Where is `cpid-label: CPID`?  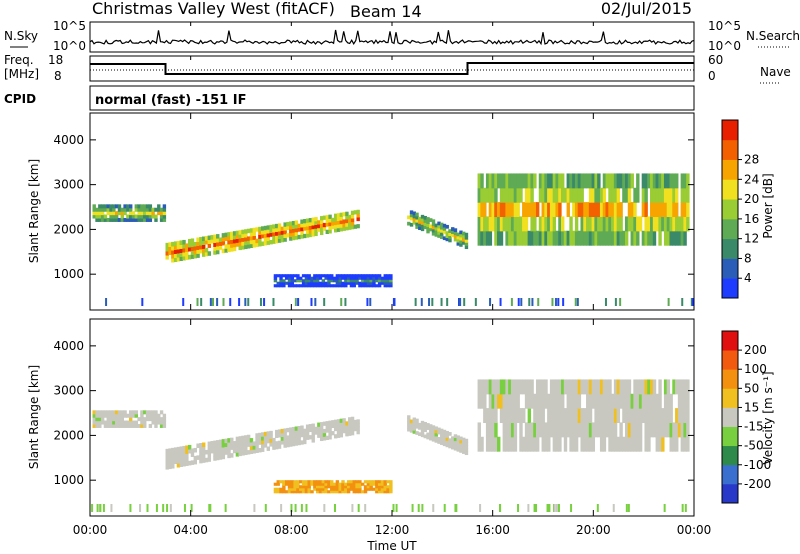 cpid-label: CPID is located at coordinates (20, 99).